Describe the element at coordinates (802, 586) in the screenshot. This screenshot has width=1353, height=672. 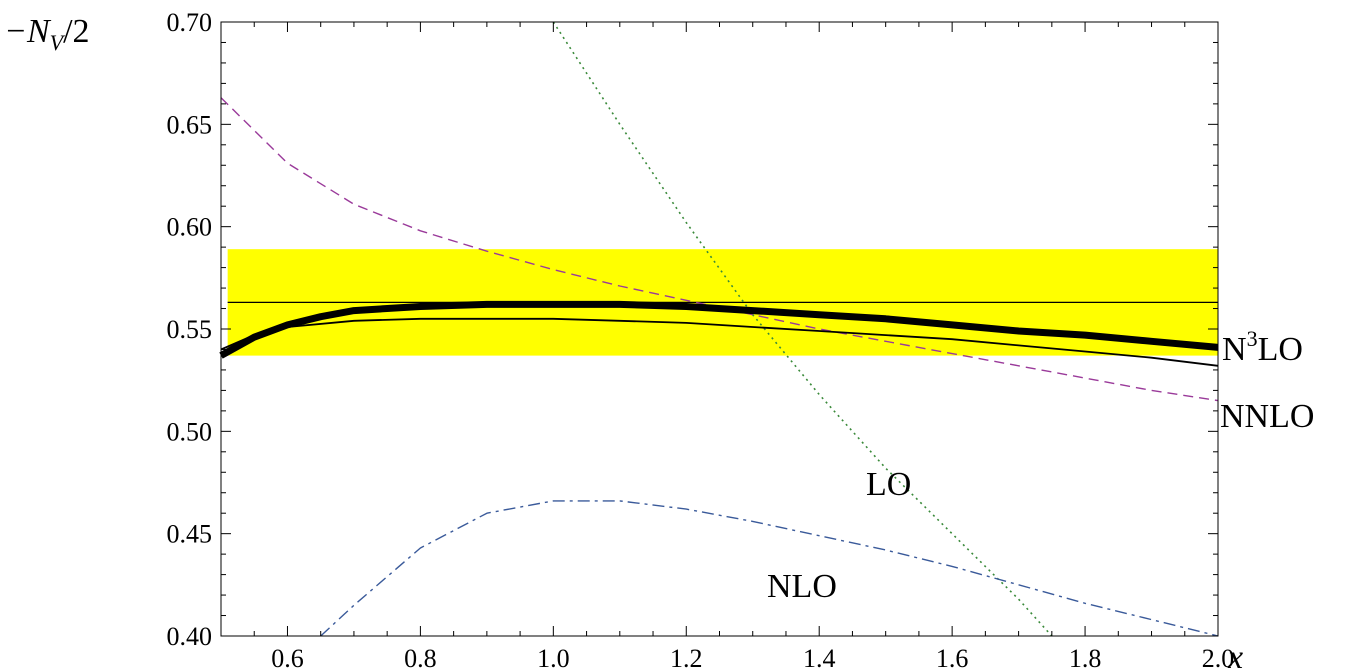
I see `series-label-nlo: NLO` at that location.